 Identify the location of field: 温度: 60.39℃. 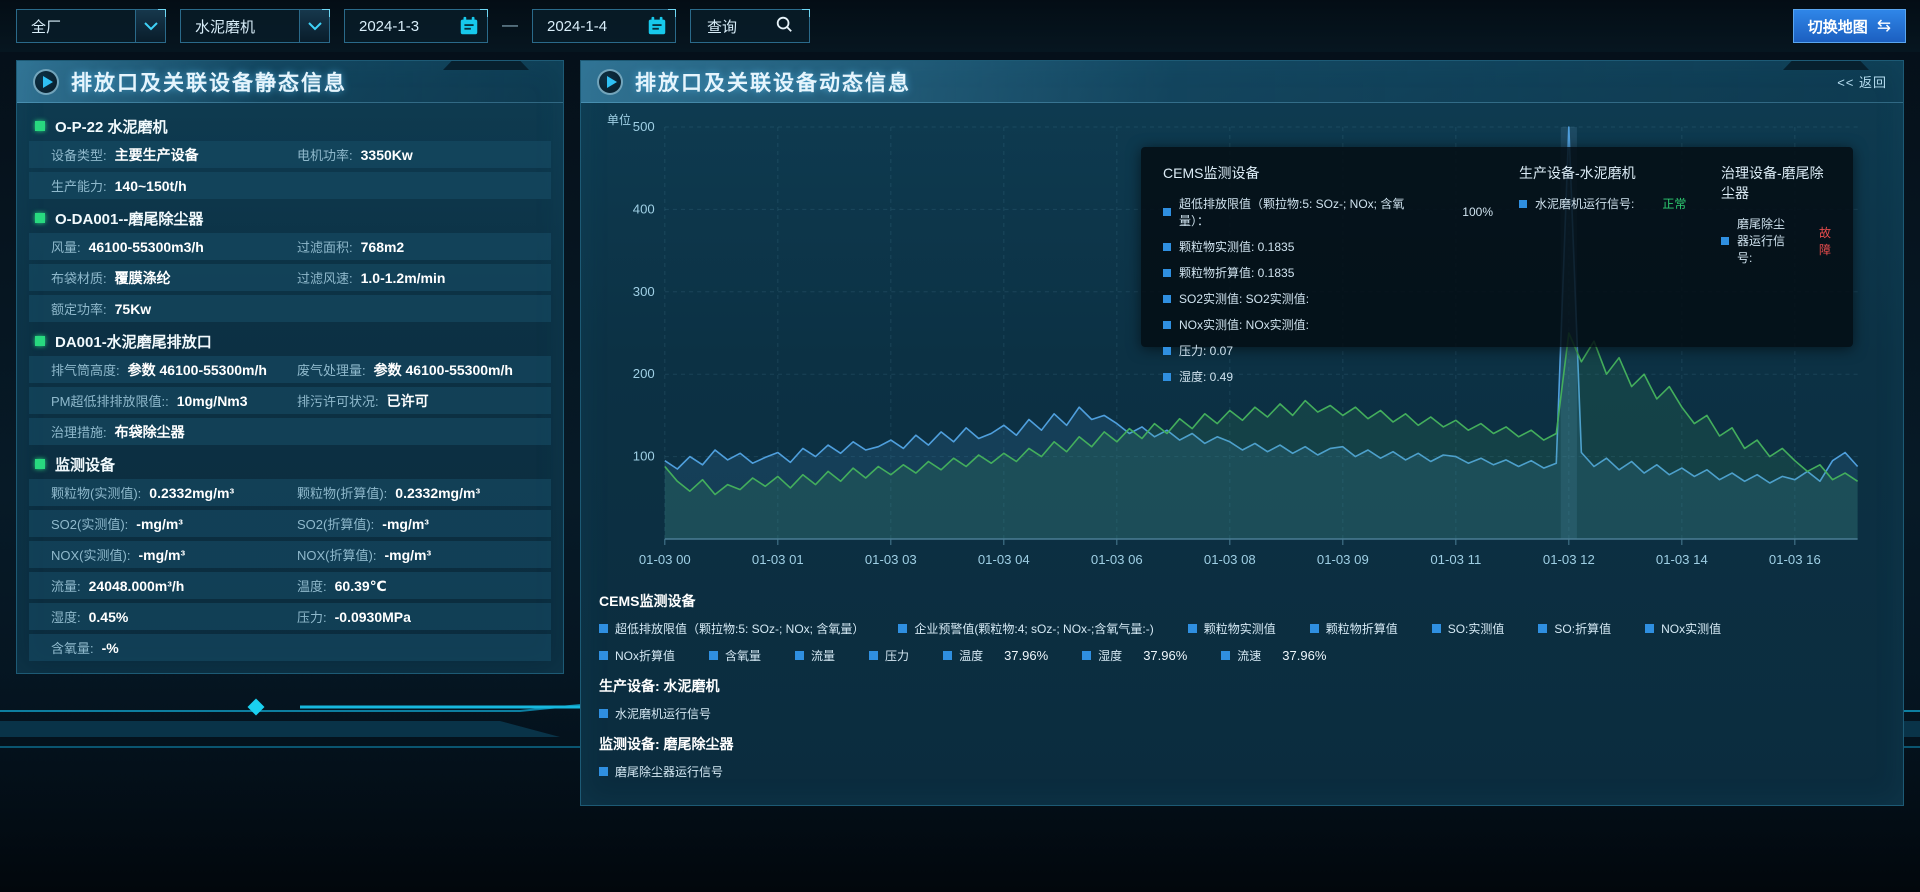
(420, 585).